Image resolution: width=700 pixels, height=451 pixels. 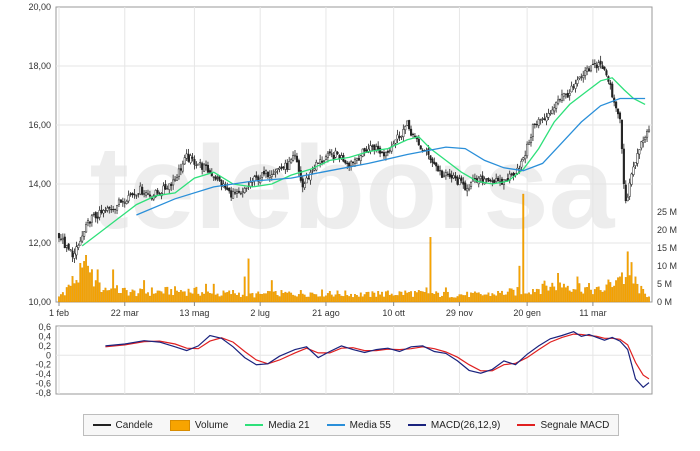 I want to click on macd-line, so click(x=377, y=360).